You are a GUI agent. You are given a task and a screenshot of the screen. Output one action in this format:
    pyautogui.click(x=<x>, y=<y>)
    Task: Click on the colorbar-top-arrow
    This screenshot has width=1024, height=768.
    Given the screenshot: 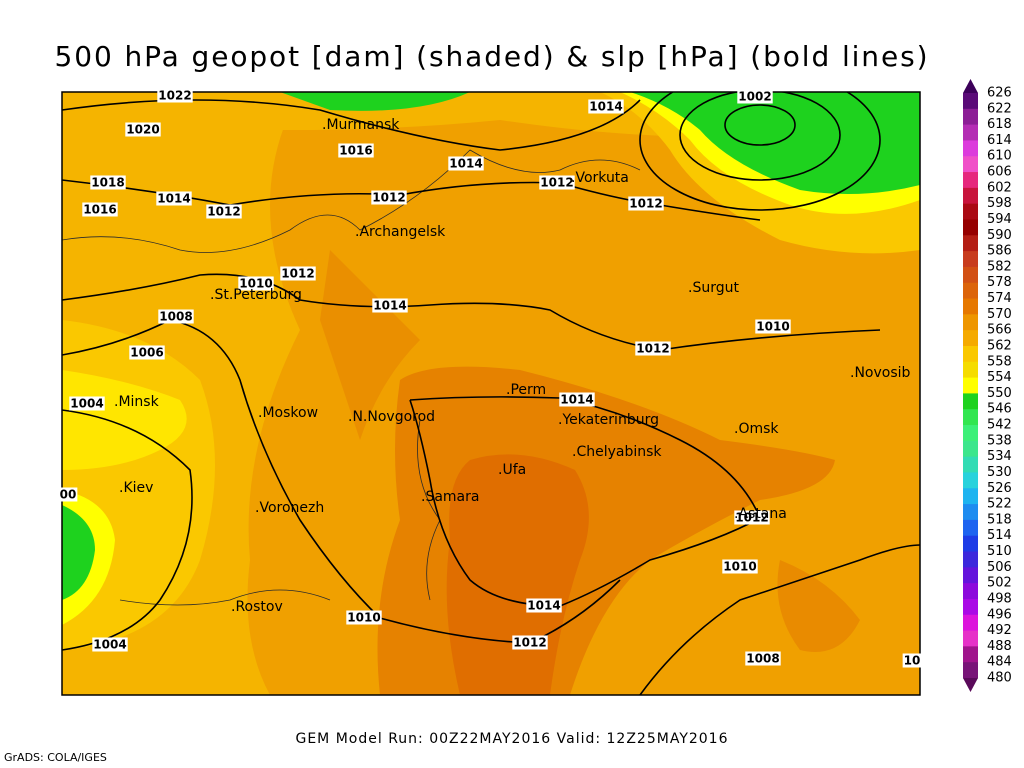 What is the action you would take?
    pyautogui.click(x=970, y=86)
    